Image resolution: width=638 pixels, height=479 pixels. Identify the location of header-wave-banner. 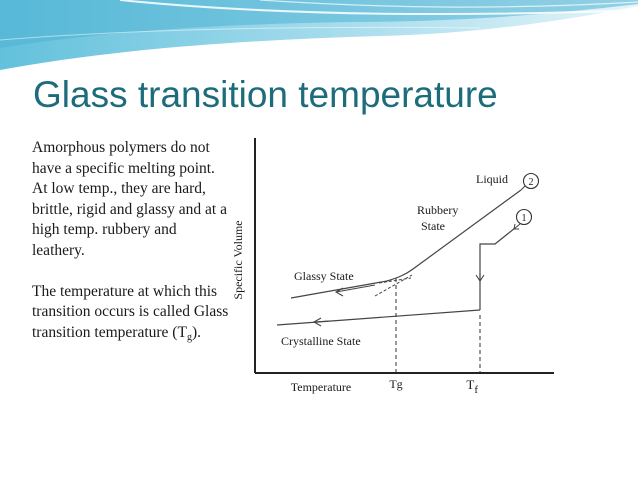
(319, 35).